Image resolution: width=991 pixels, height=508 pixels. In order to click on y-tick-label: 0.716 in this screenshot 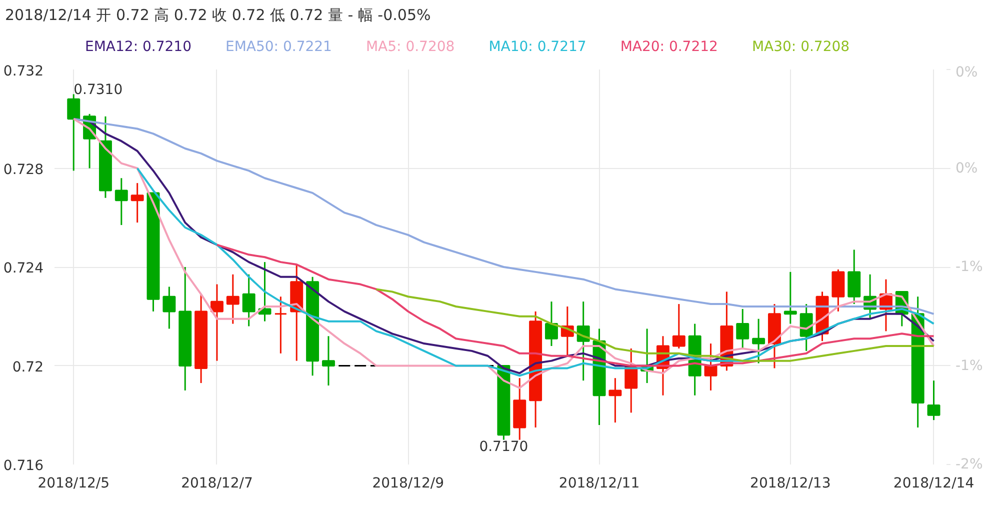, I will do `click(23, 466)`.